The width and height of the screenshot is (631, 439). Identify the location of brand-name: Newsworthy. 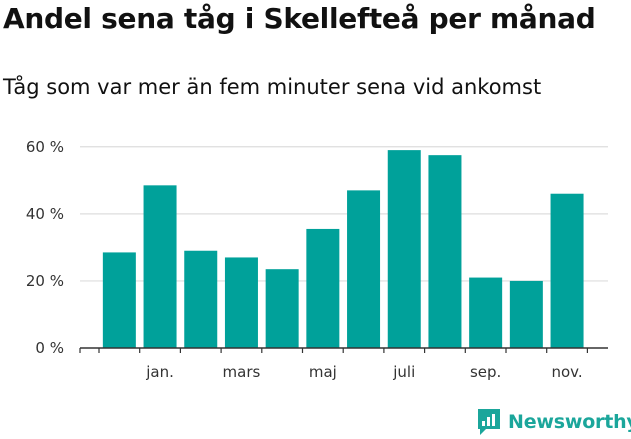
(569, 422).